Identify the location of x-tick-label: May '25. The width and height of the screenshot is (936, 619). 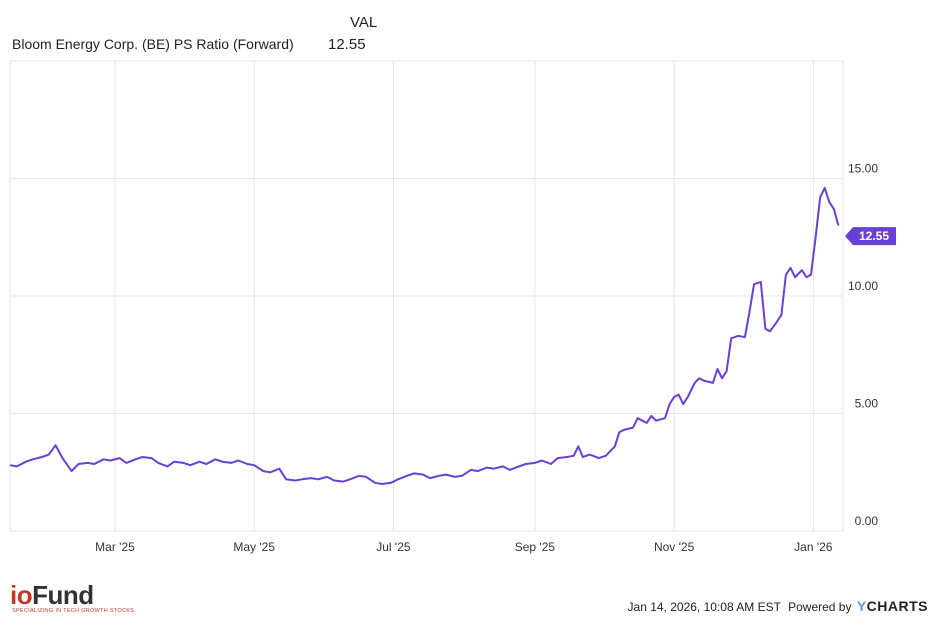
(254, 547).